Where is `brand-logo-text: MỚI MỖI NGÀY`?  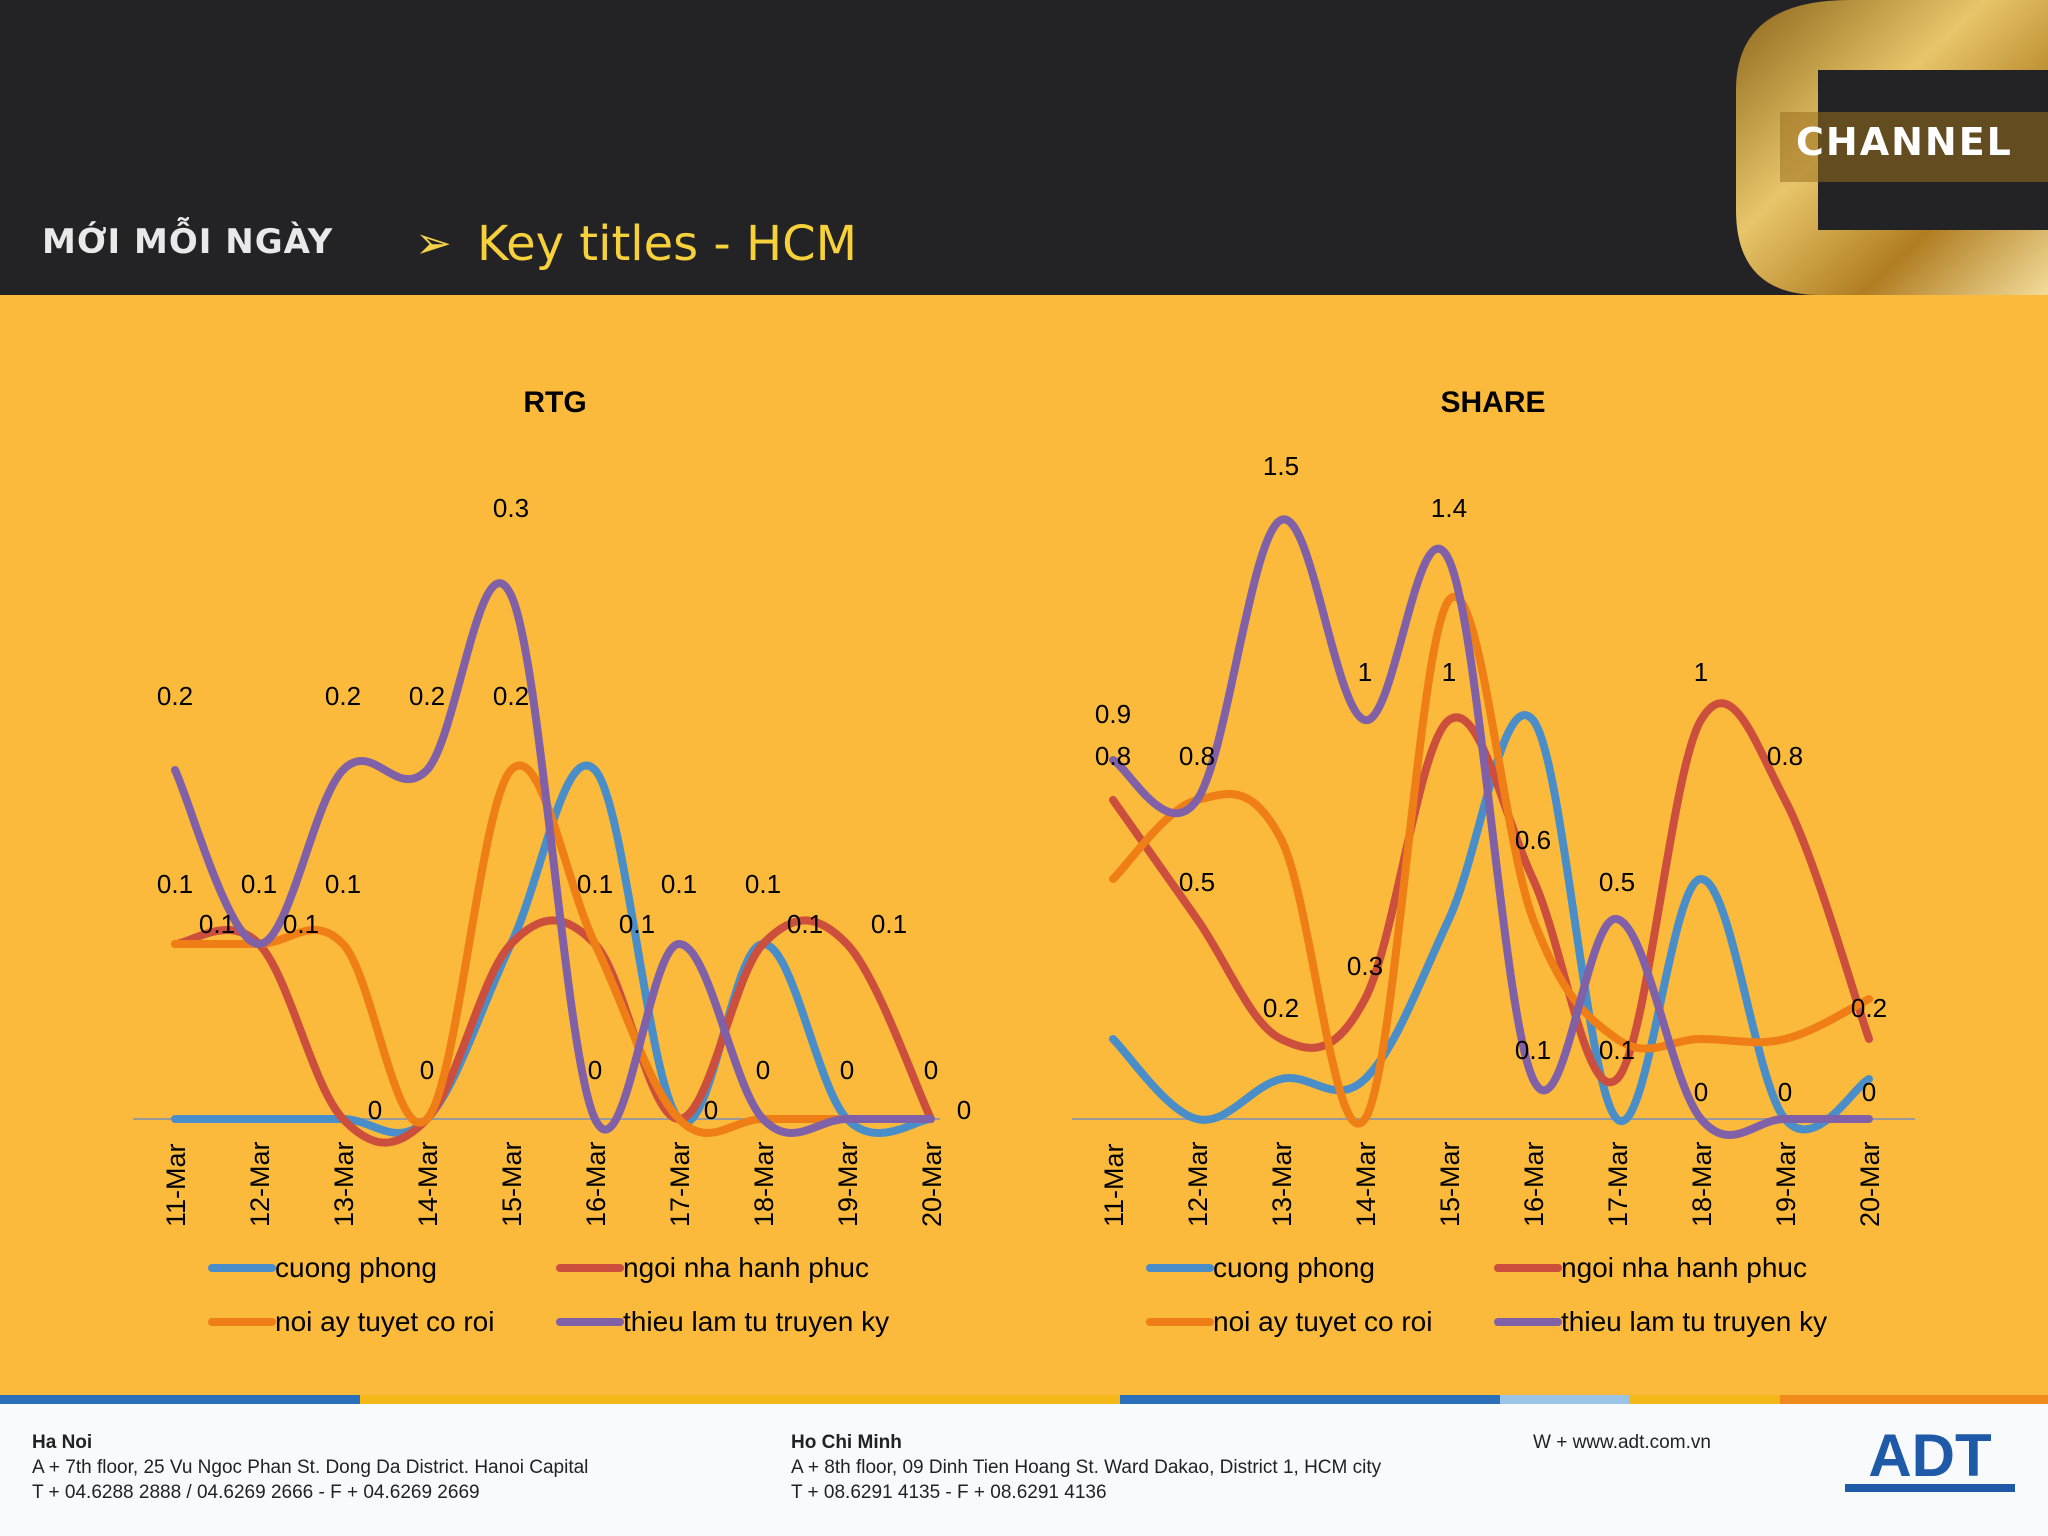 brand-logo-text: MỚI MỖI NGÀY is located at coordinates (188, 242).